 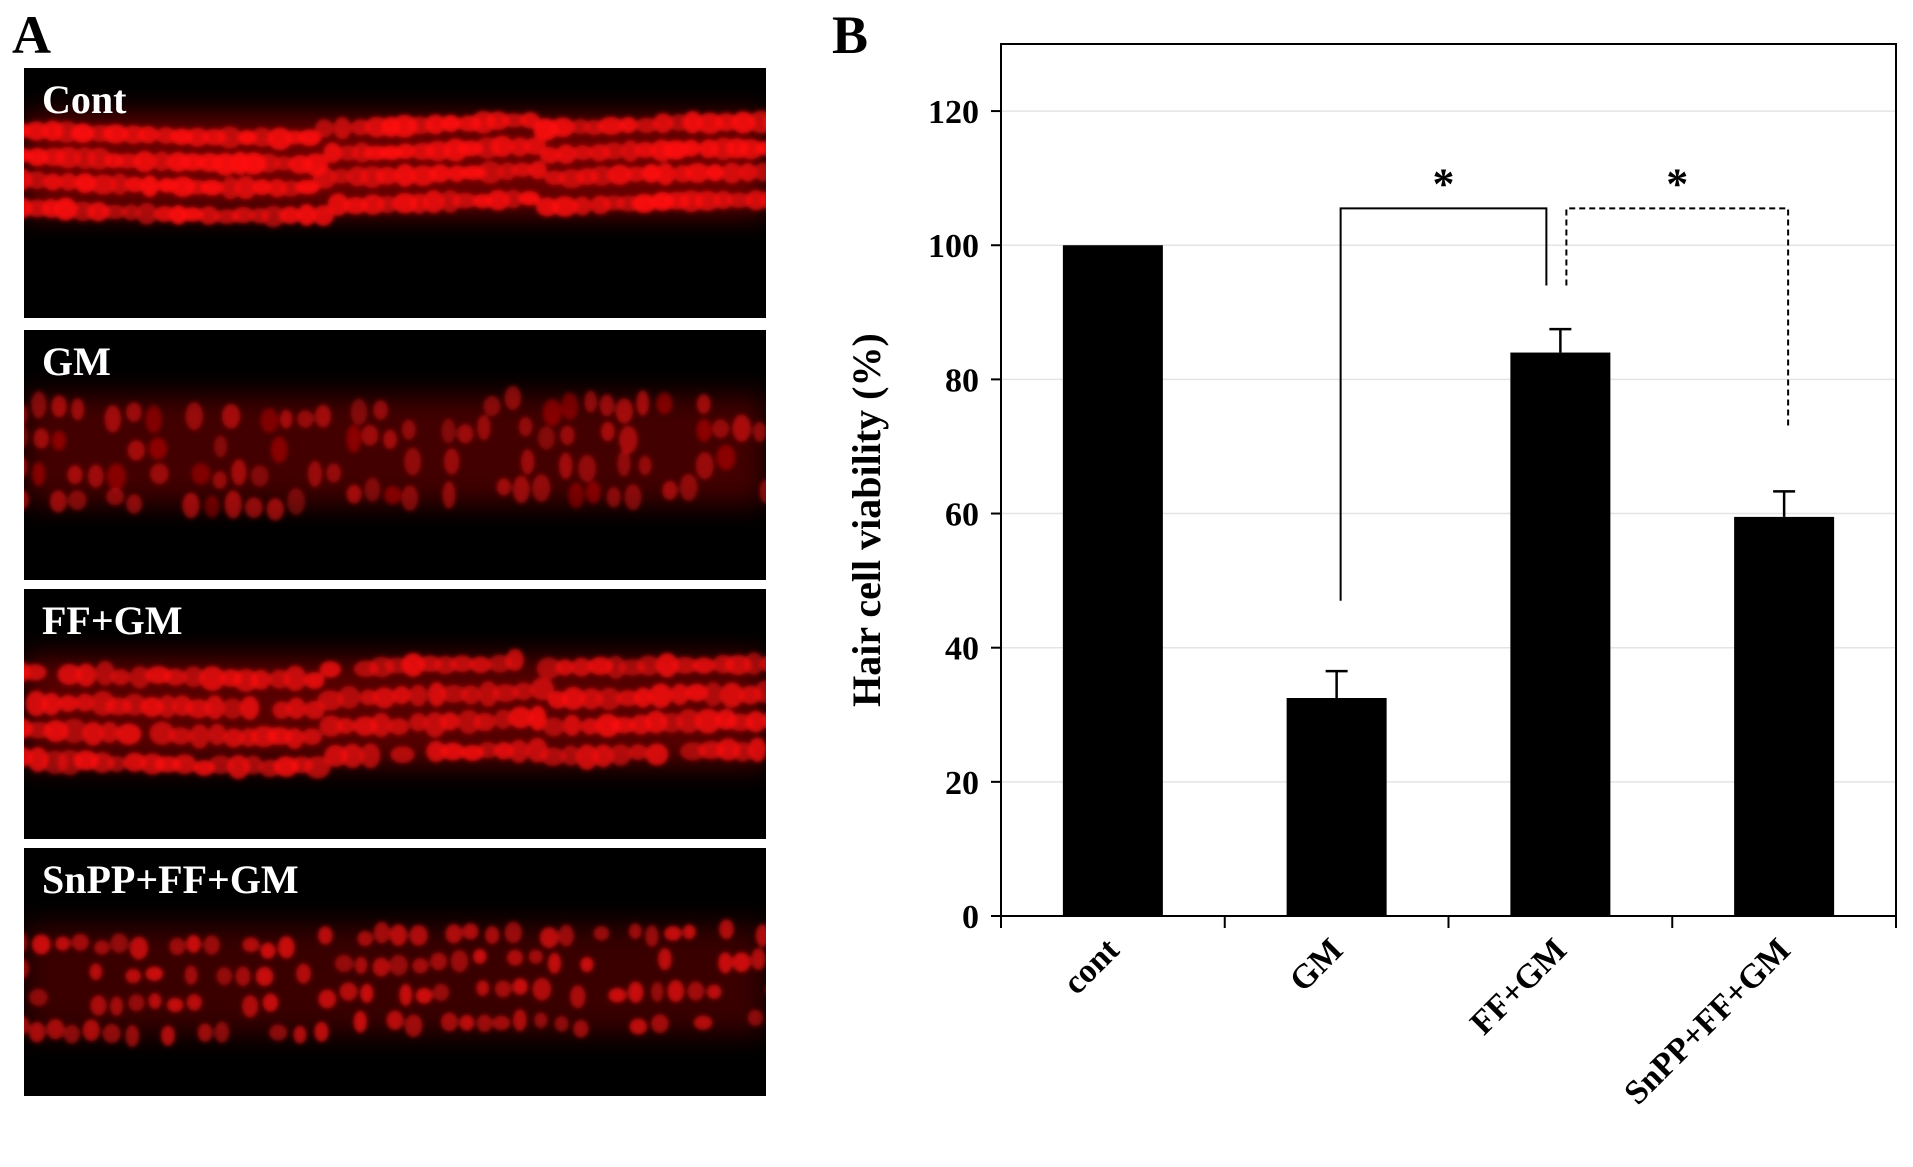 What do you see at coordinates (970, 917) in the screenshot?
I see `y-tick-label: 0` at bounding box center [970, 917].